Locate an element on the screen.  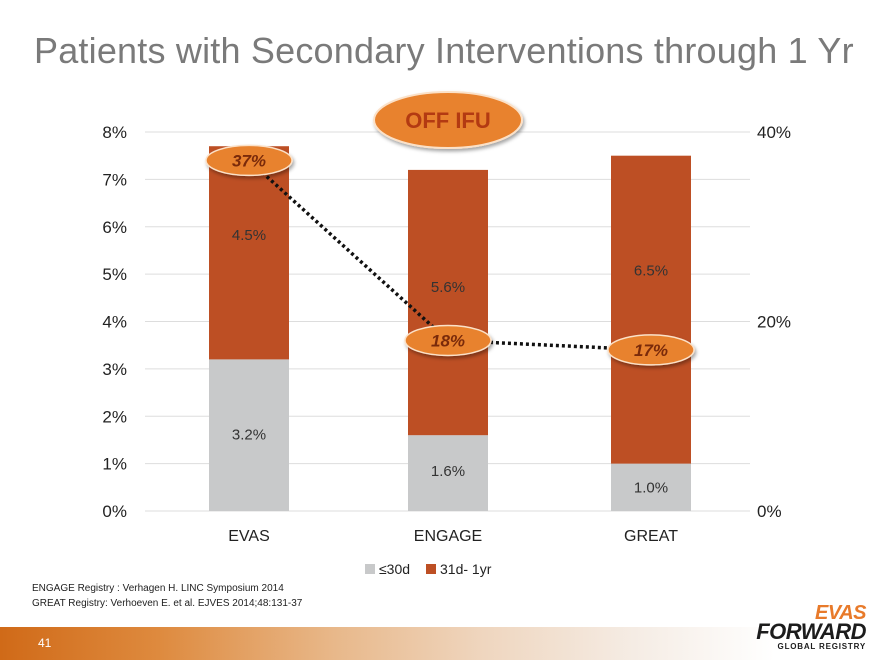
y-axis-left-tick: 6% is located at coordinates (114, 227).